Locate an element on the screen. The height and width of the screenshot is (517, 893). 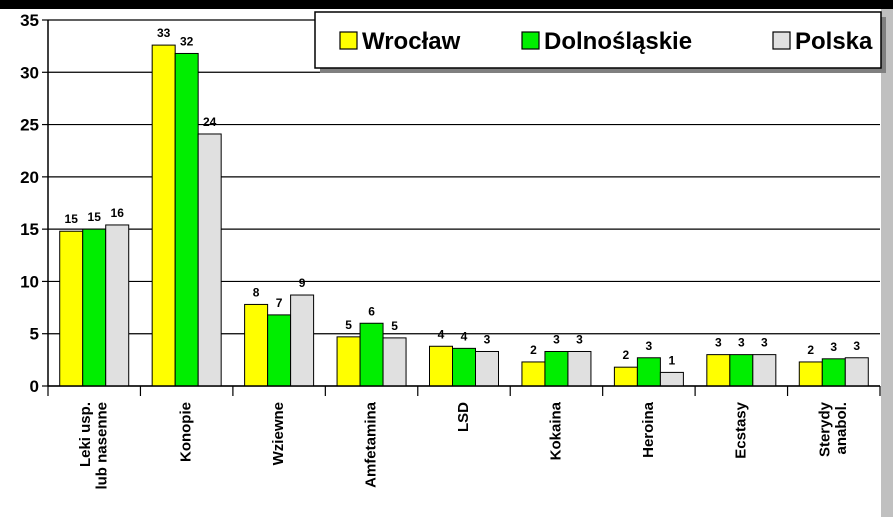
top-strip is located at coordinates (446, 4).